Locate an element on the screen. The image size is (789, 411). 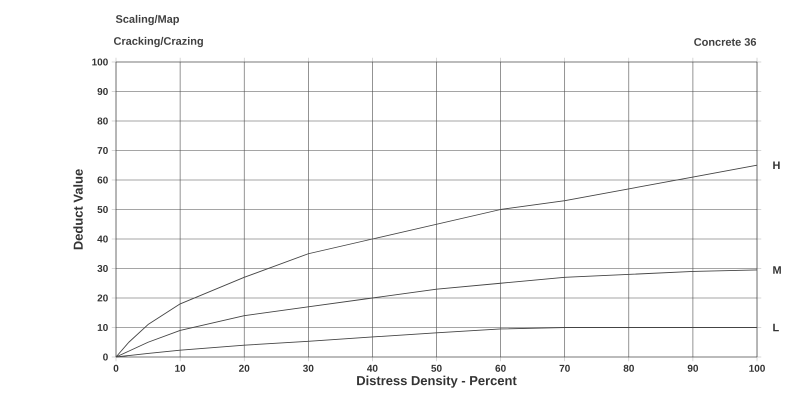
chart-title: Scaling/Map is located at coordinates (148, 20).